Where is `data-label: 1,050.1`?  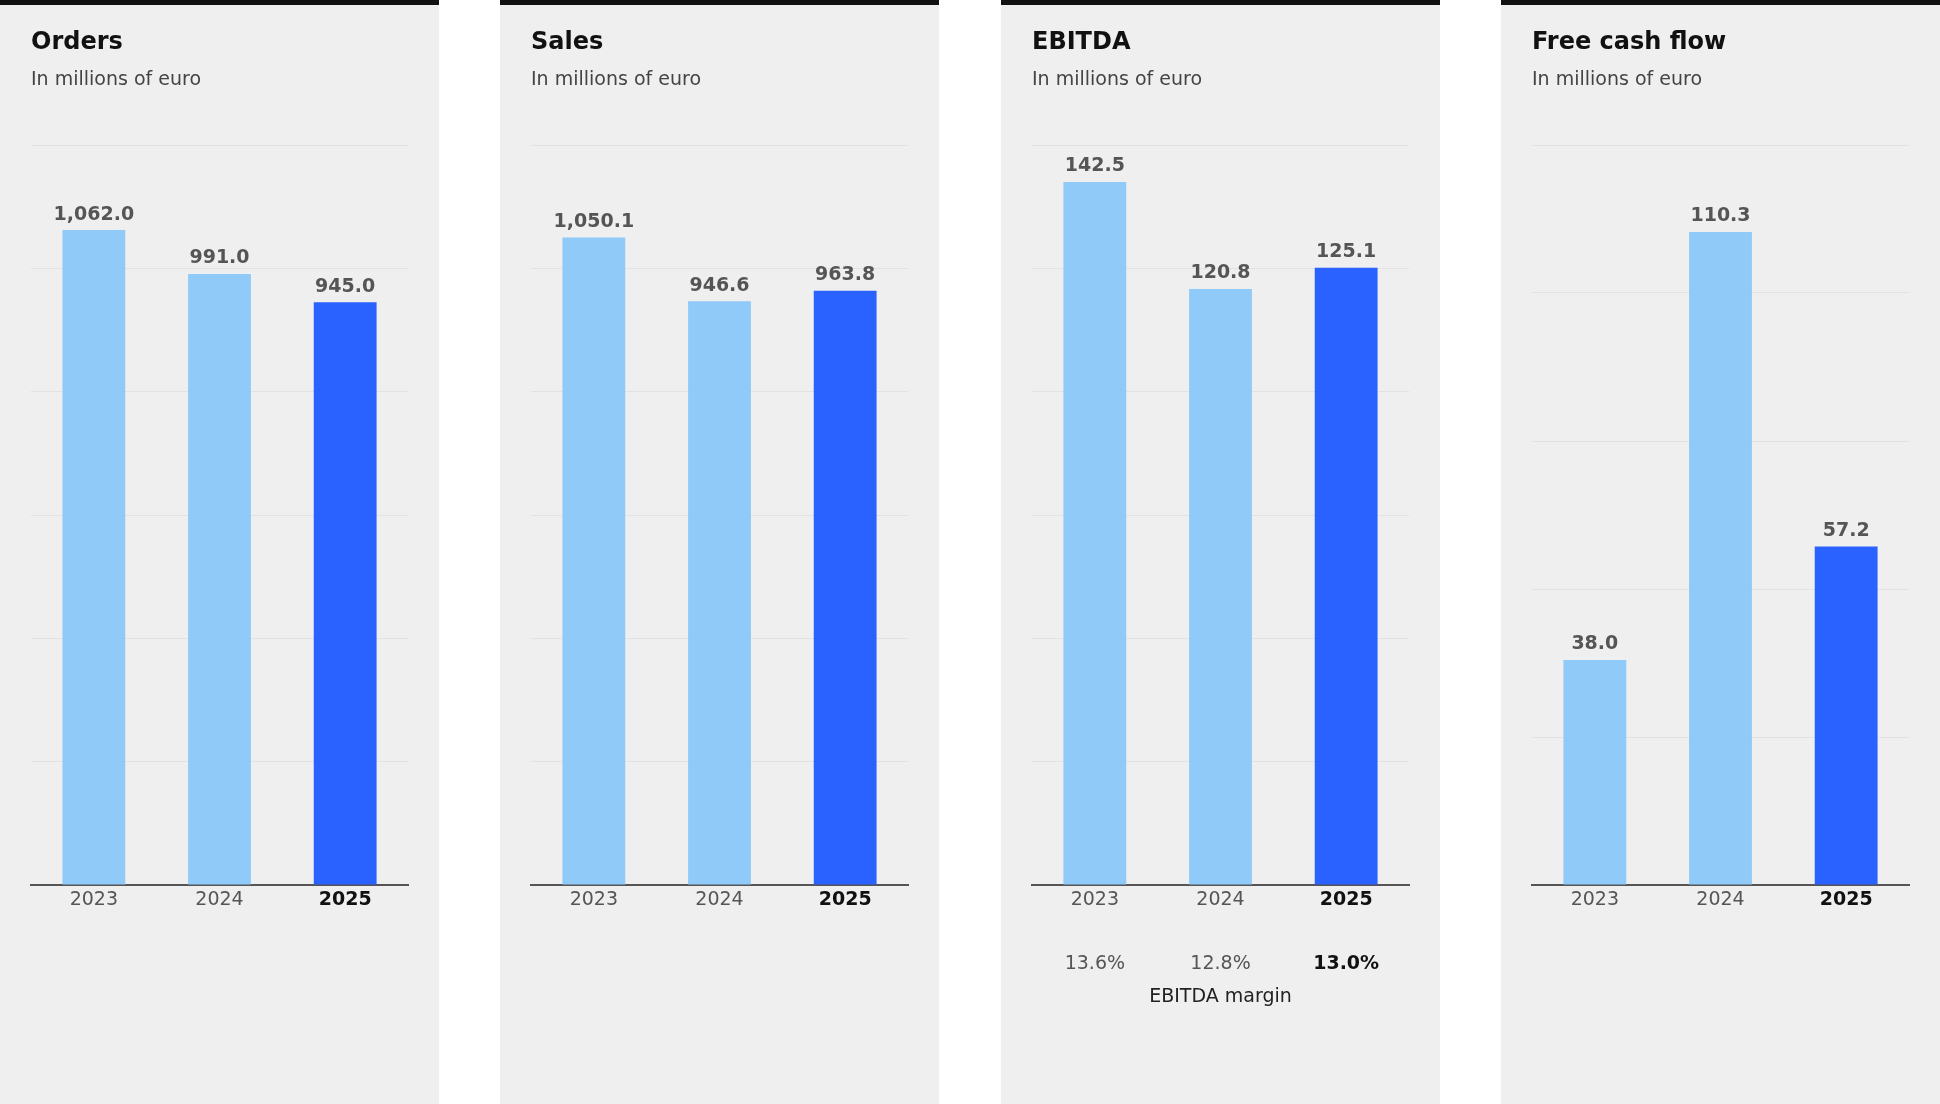 data-label: 1,050.1 is located at coordinates (594, 219).